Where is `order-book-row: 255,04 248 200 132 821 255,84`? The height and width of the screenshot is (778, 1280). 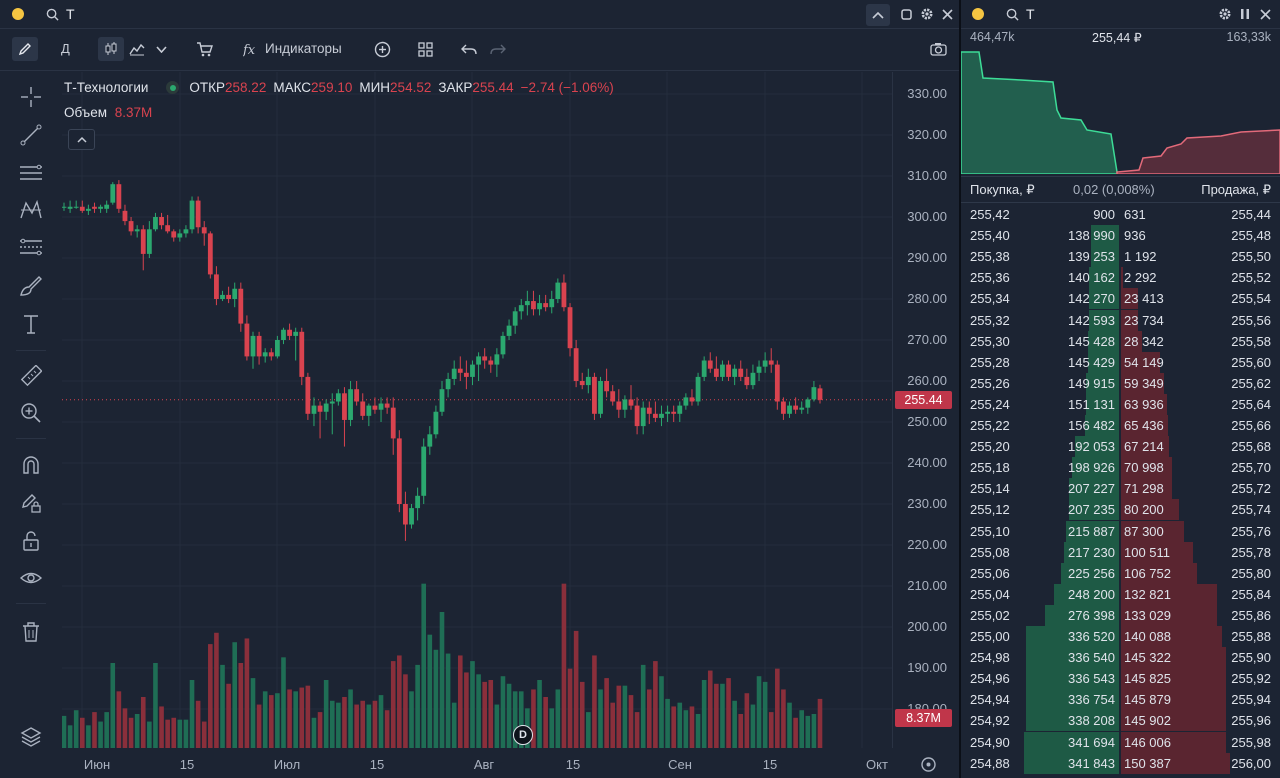 order-book-row: 255,04 248 200 132 821 255,84 is located at coordinates (1120, 594).